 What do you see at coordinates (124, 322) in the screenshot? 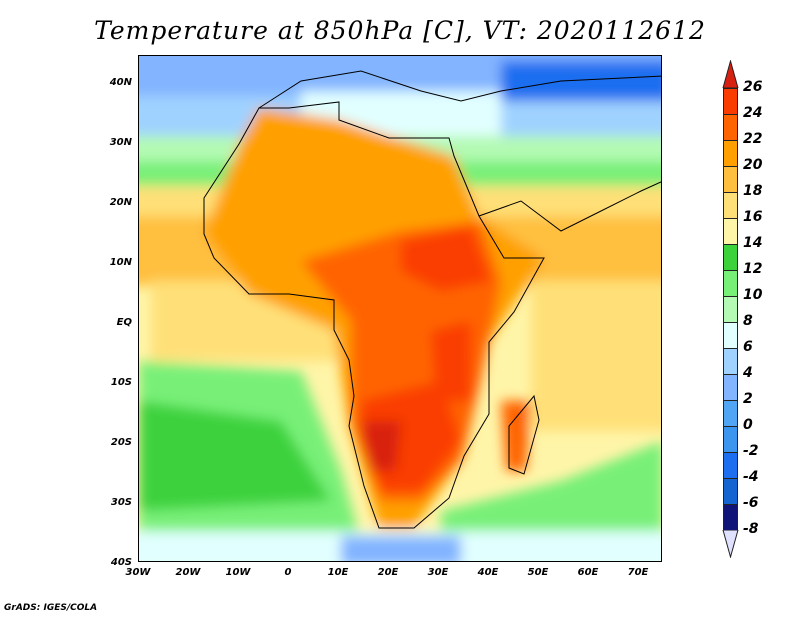
I see `y-tick-label: EQ` at bounding box center [124, 322].